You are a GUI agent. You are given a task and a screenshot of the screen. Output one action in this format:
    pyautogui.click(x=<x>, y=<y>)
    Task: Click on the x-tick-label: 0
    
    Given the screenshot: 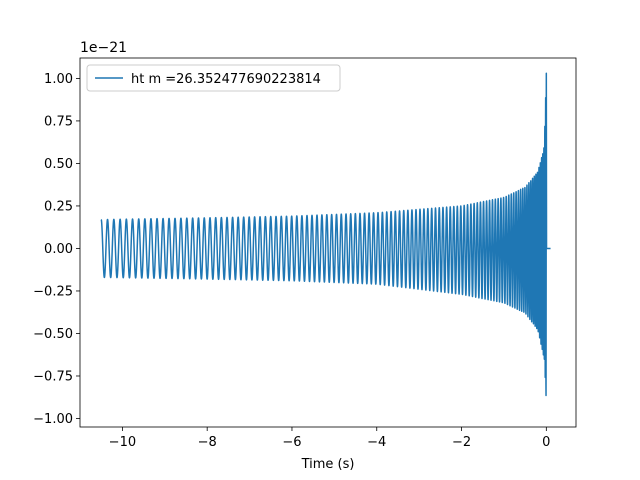 What is the action you would take?
    pyautogui.click(x=546, y=442)
    